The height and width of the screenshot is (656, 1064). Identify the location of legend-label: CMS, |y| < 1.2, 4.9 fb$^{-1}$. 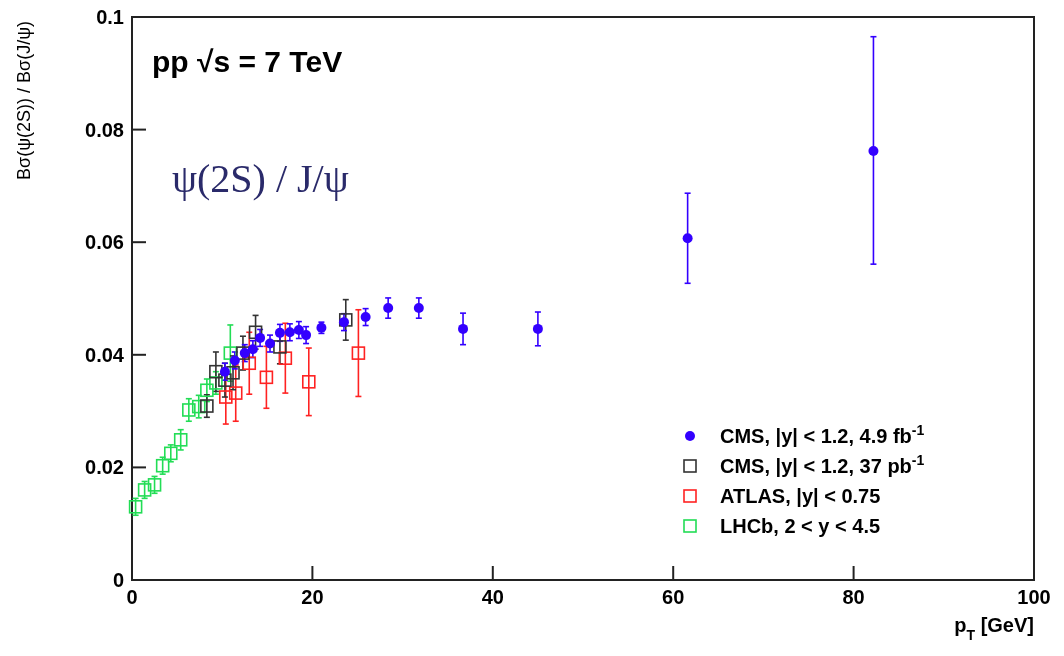
(822, 434).